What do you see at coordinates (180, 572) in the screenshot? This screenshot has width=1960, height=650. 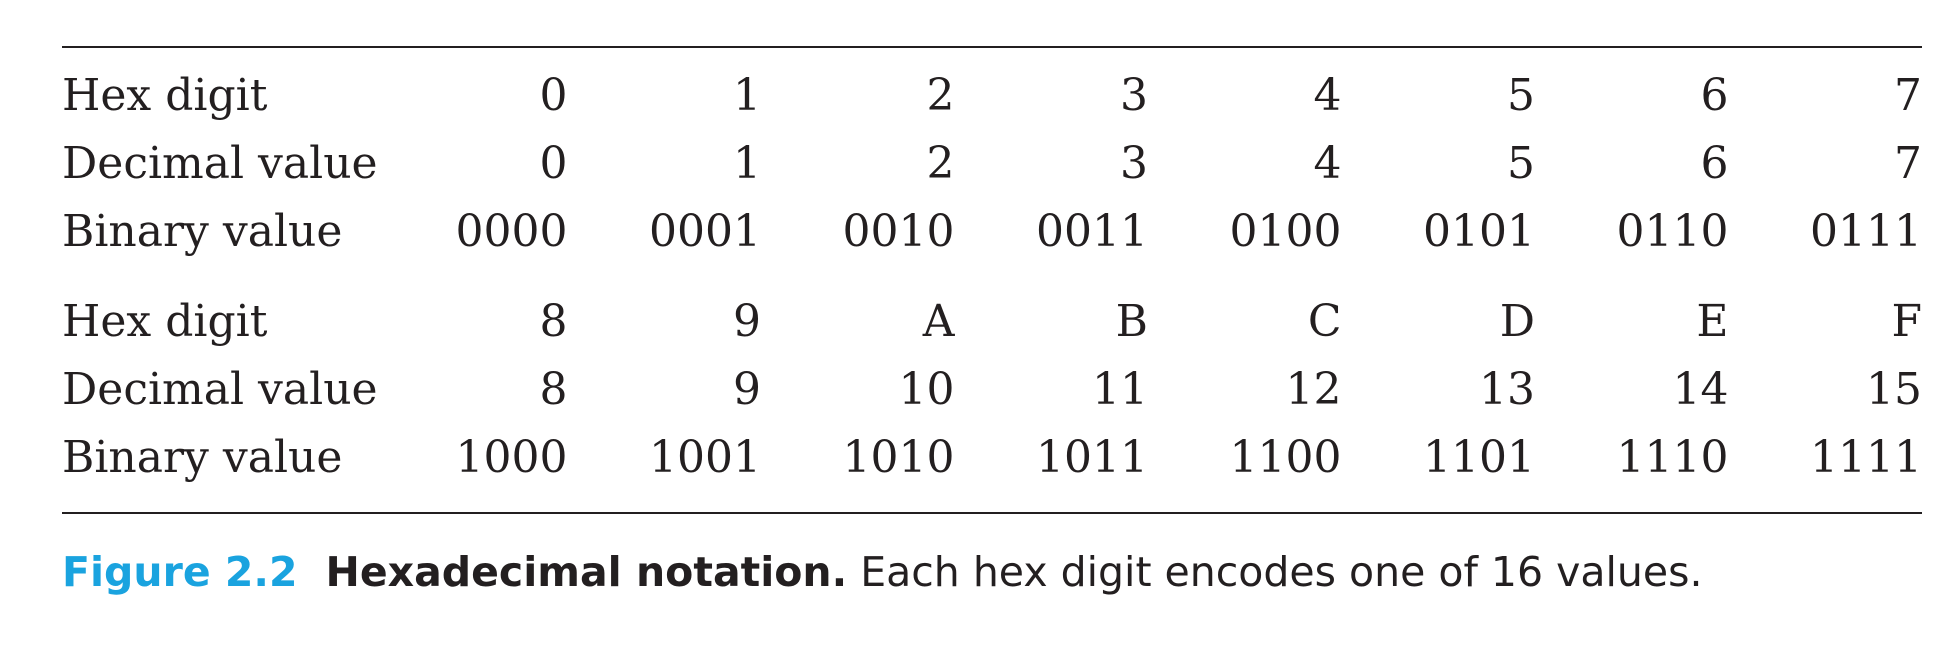 I see `figure-number: Figure 2.2` at bounding box center [180, 572].